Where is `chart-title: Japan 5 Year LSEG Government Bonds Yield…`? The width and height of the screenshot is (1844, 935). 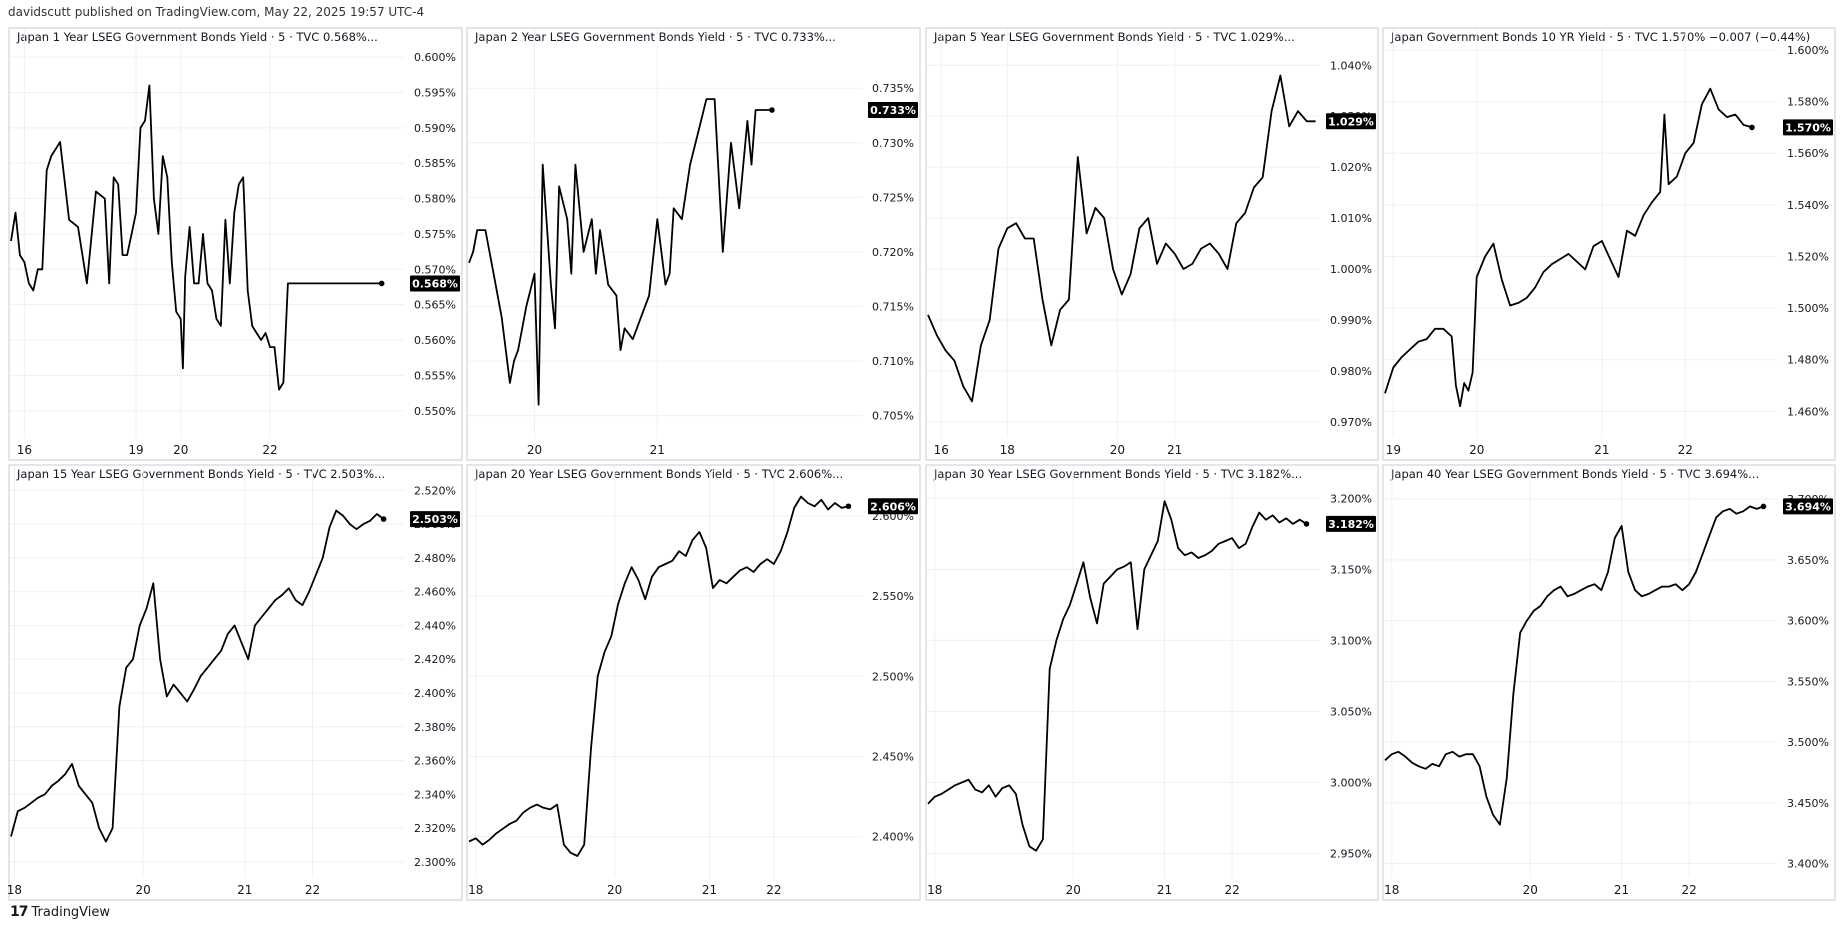
chart-title: Japan 5 Year LSEG Government Bonds Yield… is located at coordinates (1114, 37).